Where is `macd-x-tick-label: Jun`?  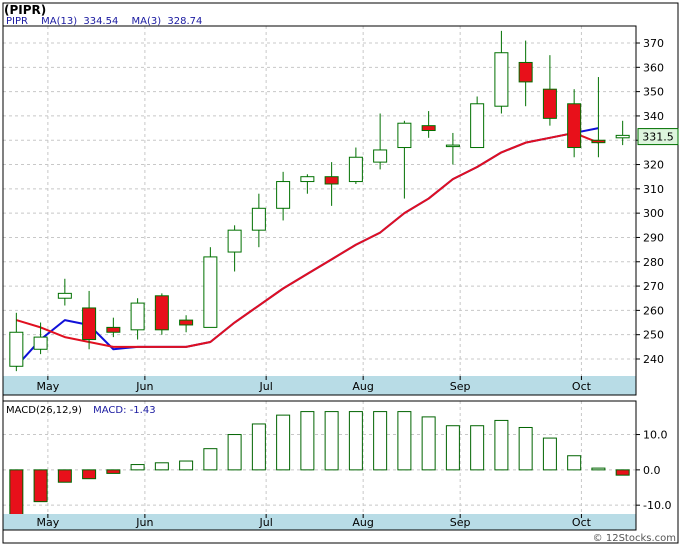
macd-x-tick-label: Jun is located at coordinates (144, 522).